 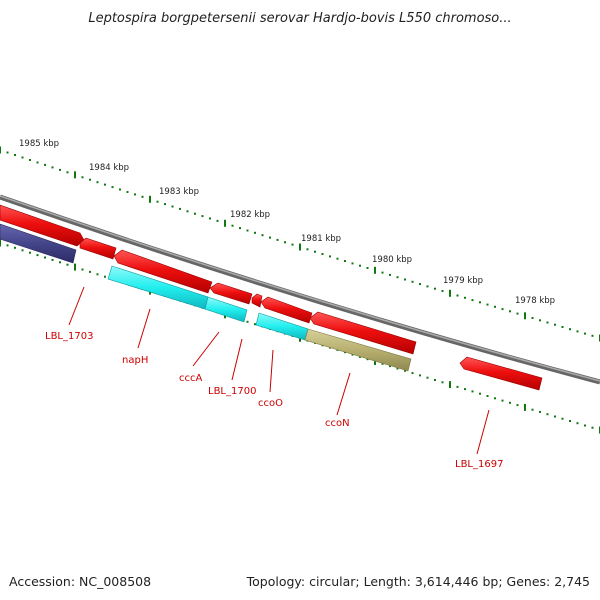 What do you see at coordinates (39, 144) in the screenshot?
I see `ruler-label-1985: 1985 kbp` at bounding box center [39, 144].